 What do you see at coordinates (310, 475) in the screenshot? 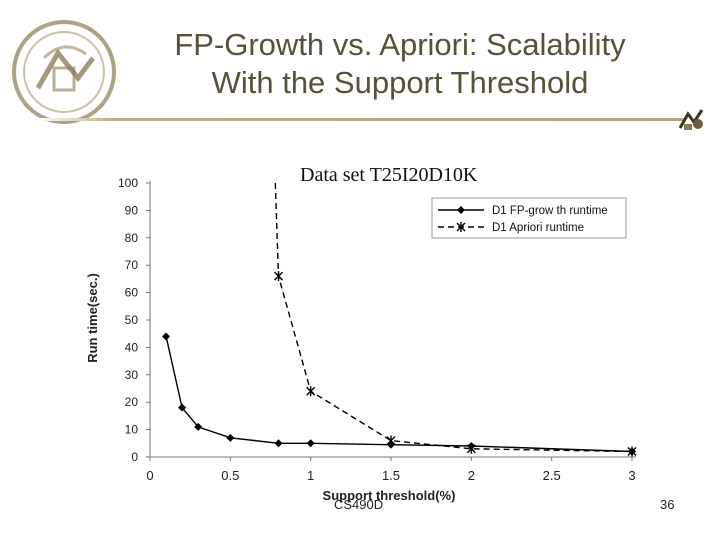
I see `x-tick-label: 1` at bounding box center [310, 475].